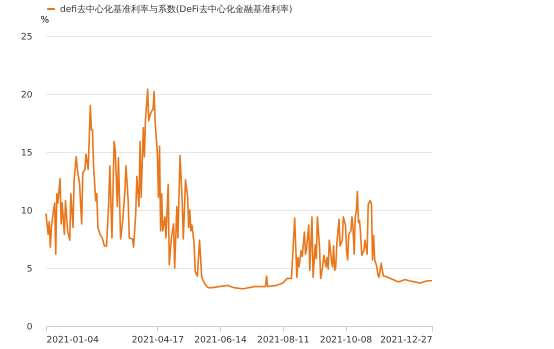  Describe the element at coordinates (29, 327) in the screenshot. I see `y-tick-label: 0` at that location.